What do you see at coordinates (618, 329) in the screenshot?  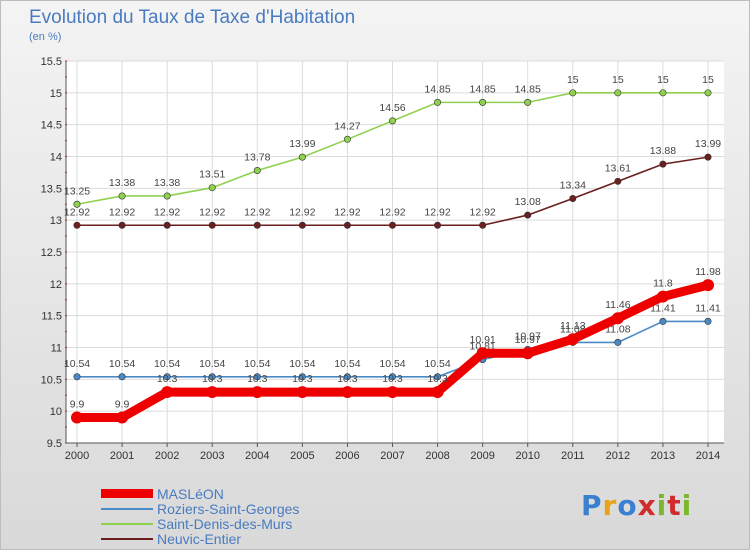 I see `data-label-roziers-saint-georges: 11.08` at bounding box center [618, 329].